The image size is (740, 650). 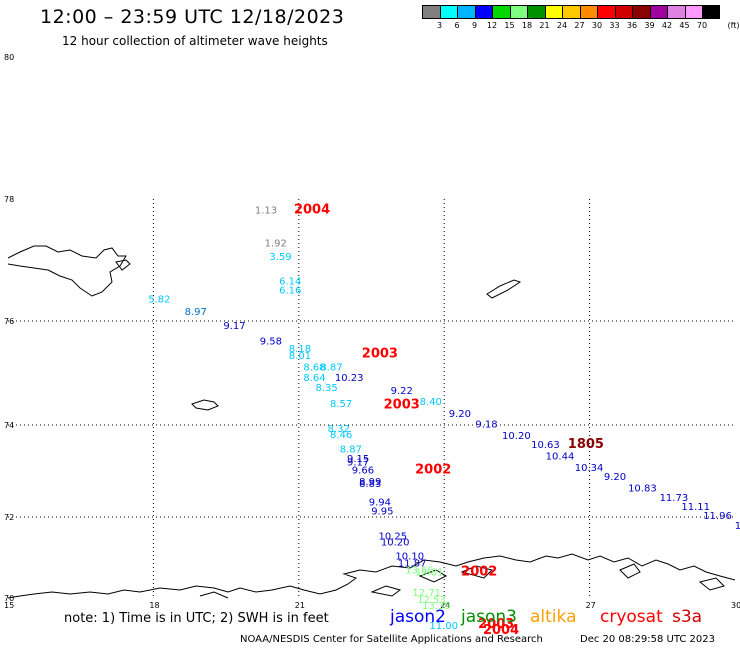 What do you see at coordinates (509, 25) in the screenshot?
I see `legend-tick-label: 15` at bounding box center [509, 25].